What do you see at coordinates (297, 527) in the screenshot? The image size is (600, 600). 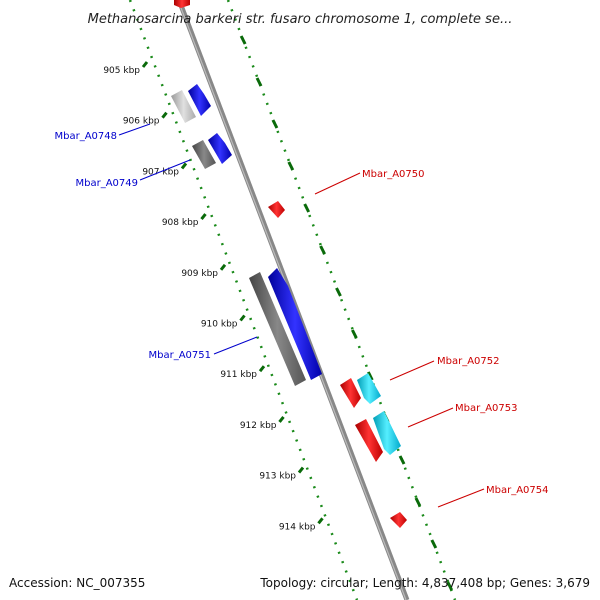 I see `kbp-tick-label: 914 kbp` at bounding box center [297, 527].